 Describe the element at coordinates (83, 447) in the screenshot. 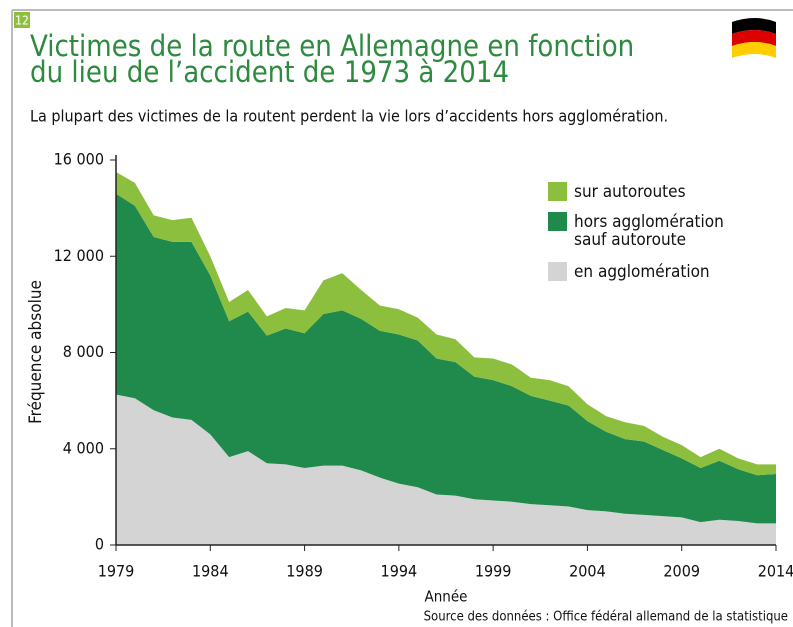

I see `y-tick-label: 4 000` at that location.